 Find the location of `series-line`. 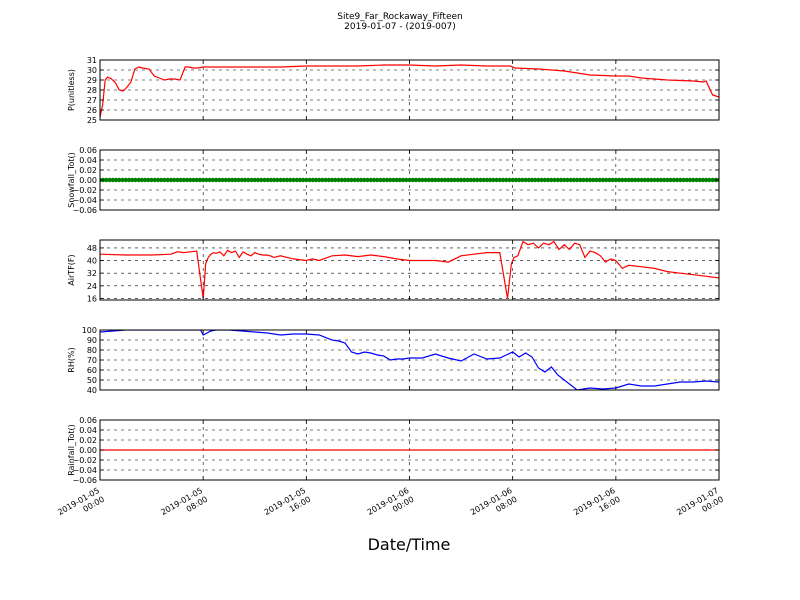

series-line is located at coordinates (409, 91).